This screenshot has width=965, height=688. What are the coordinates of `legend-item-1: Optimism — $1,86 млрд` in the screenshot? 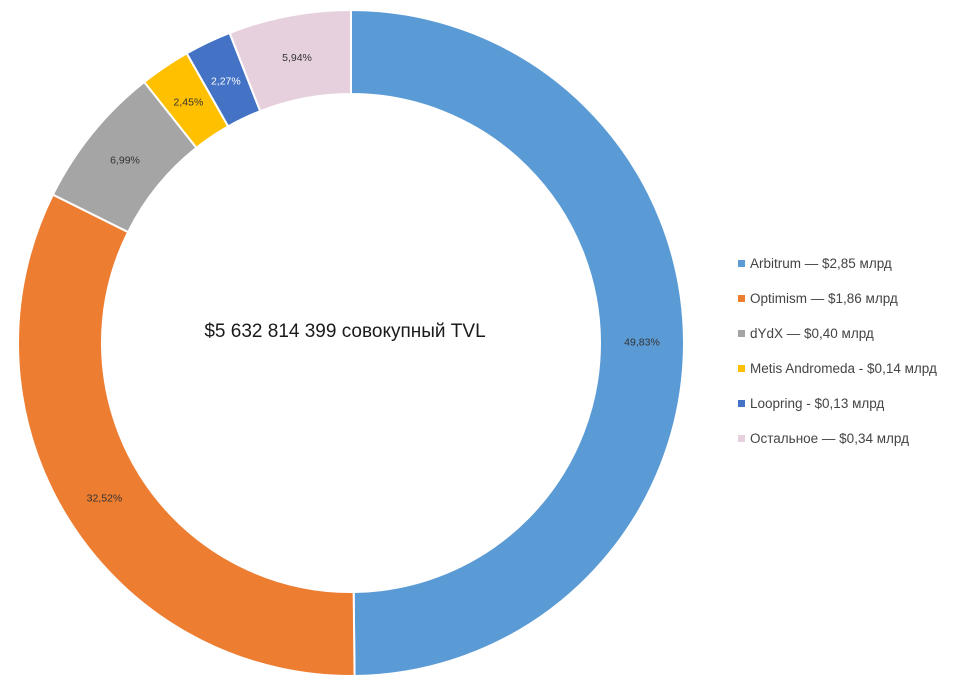 It's located at (837, 298).